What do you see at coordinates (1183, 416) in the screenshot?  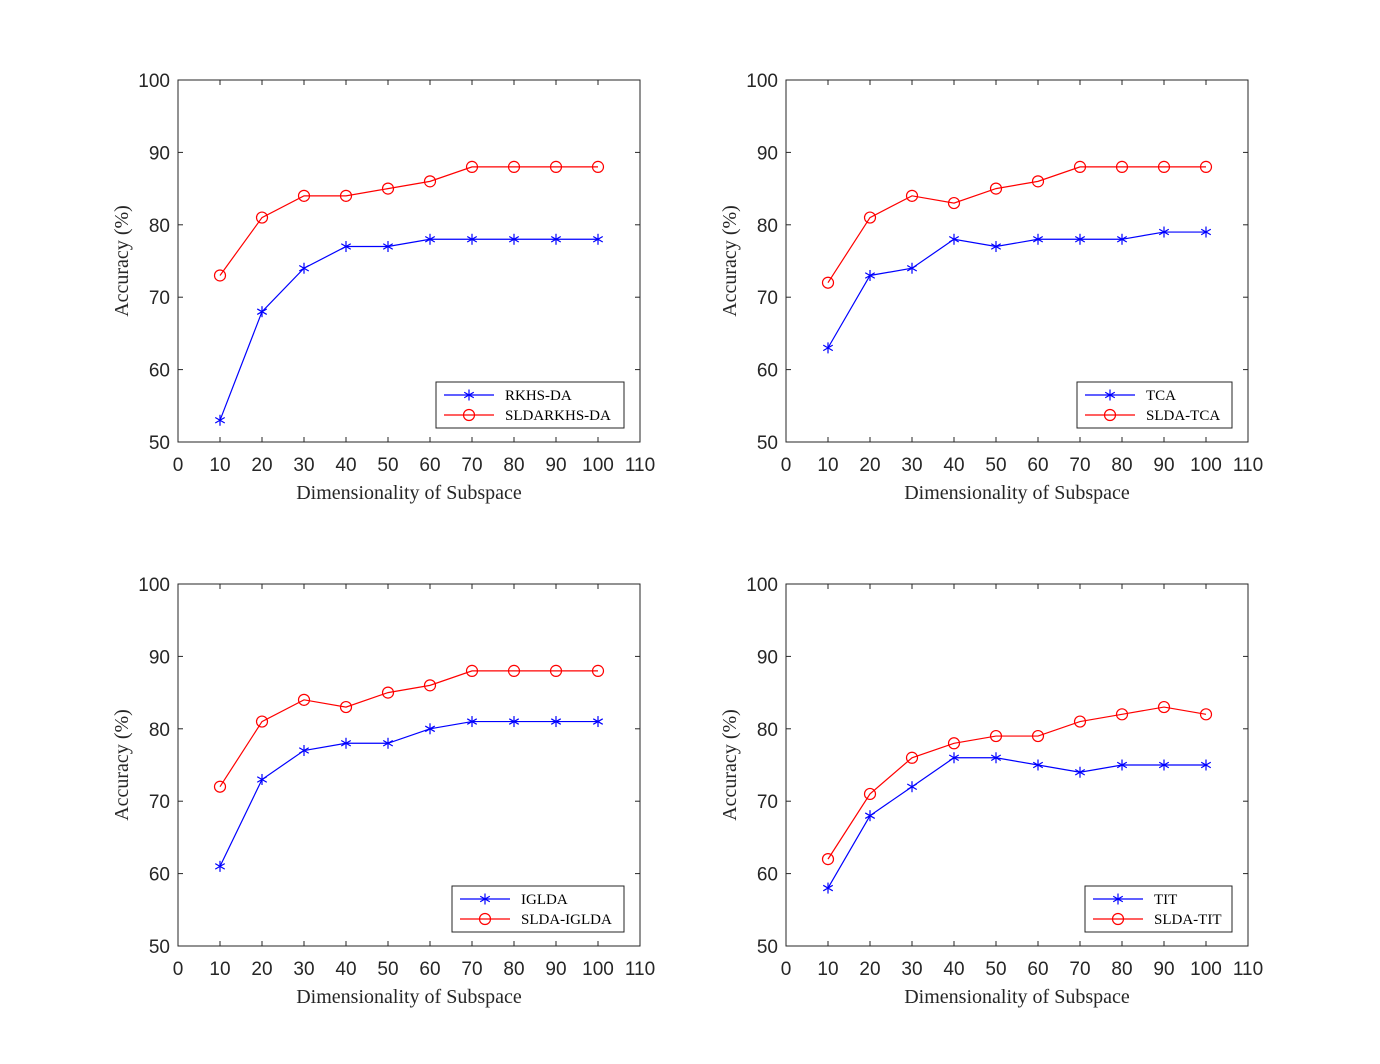 I see `legend-label: SLDA-TCA` at bounding box center [1183, 416].